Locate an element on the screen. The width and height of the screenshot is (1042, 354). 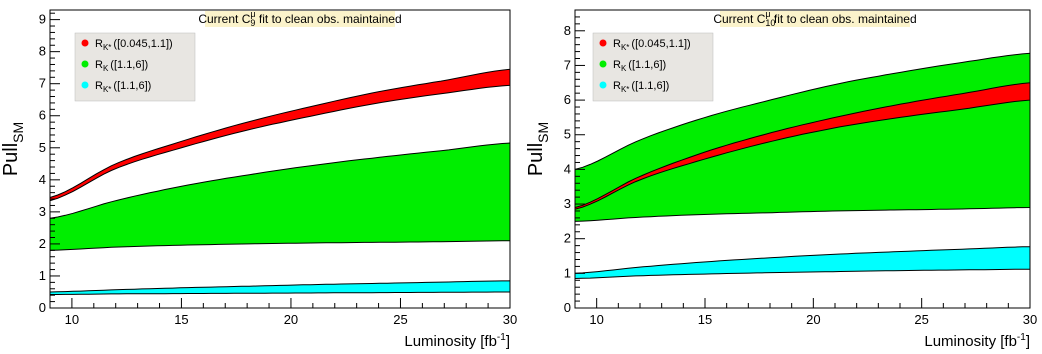
y-tick-label: 9 is located at coordinates (42, 19).